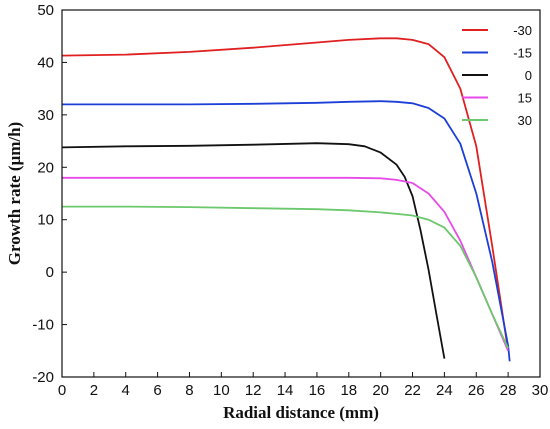  I want to click on y-tick-label: 20, so click(45, 167).